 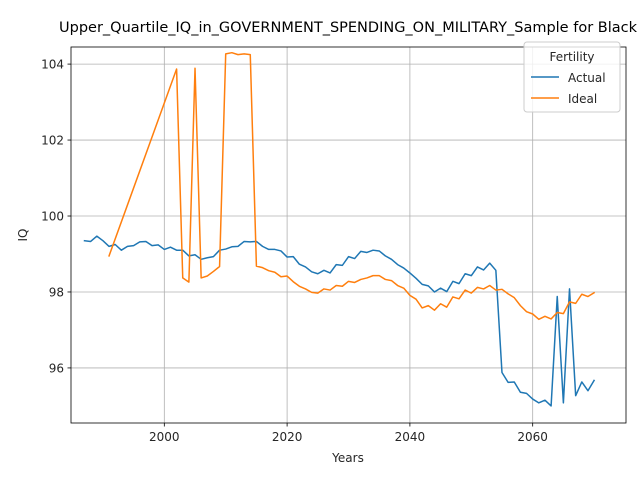 What do you see at coordinates (23, 235) in the screenshot?
I see `y-axis-label: IQ` at bounding box center [23, 235].